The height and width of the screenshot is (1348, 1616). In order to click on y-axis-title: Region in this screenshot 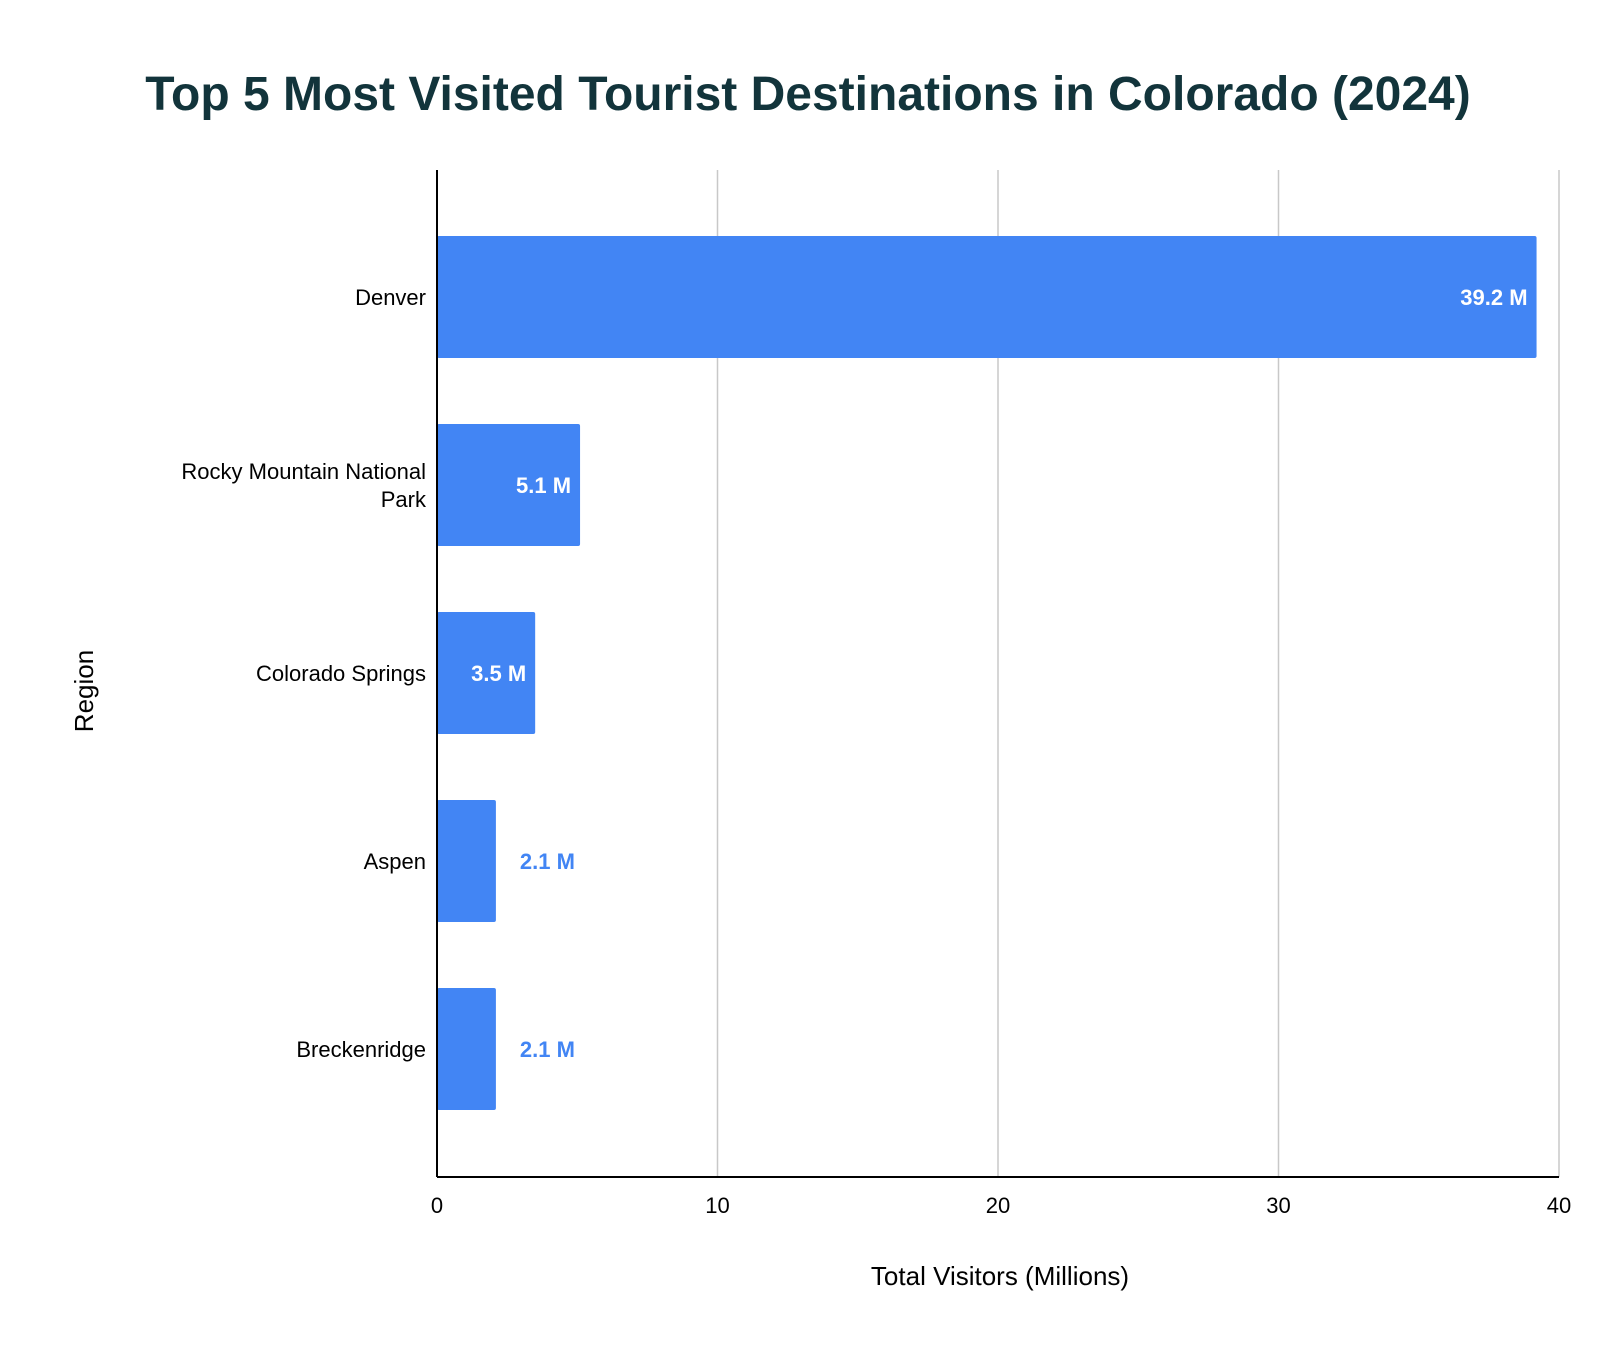, I will do `click(84, 691)`.